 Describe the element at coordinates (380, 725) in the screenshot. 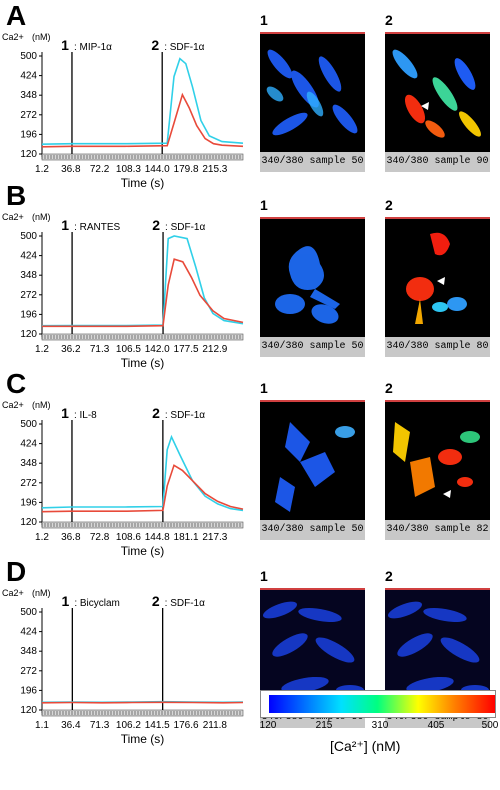

I see `colorbar-tick: 310` at that location.